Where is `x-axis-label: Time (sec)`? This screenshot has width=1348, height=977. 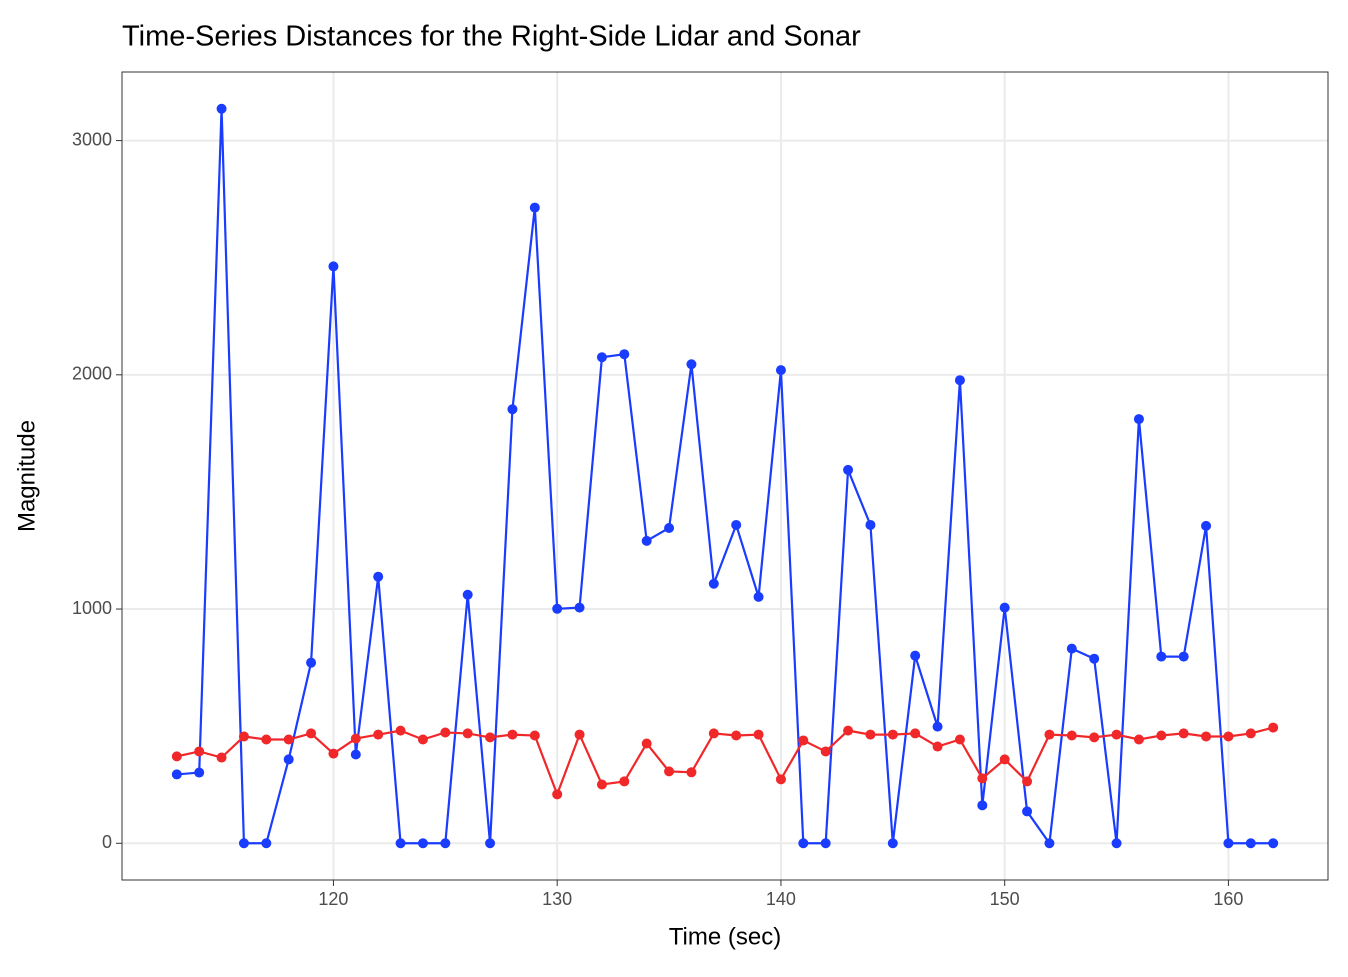 x-axis-label: Time (sec) is located at coordinates (725, 936).